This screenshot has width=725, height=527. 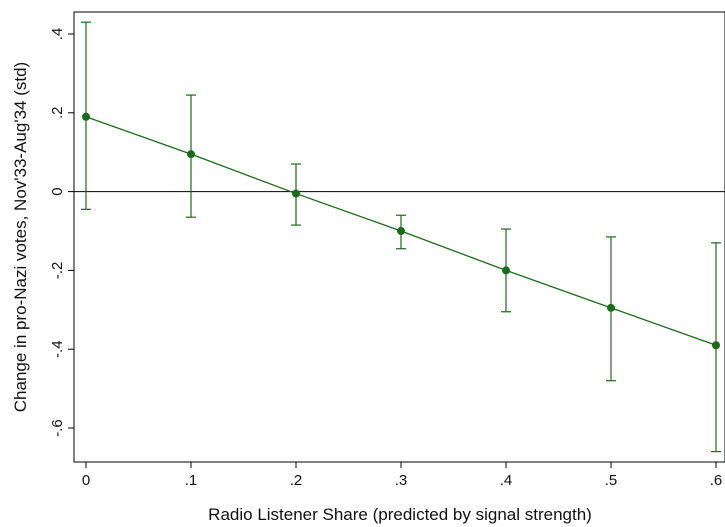 I want to click on y-axis: .4 .2 0 -.2 -.4 -.6, so click(x=61, y=232).